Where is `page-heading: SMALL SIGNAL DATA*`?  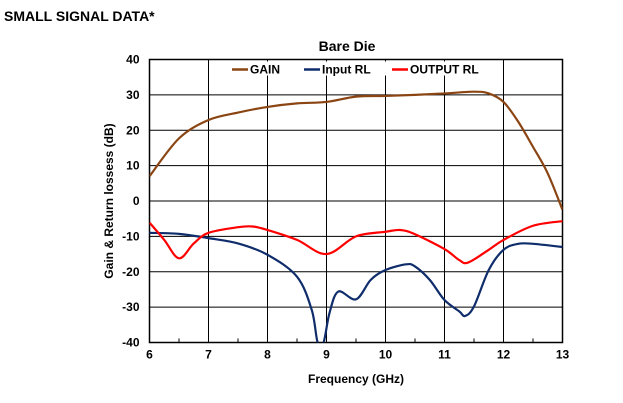
page-heading: SMALL SIGNAL DATA* is located at coordinates (79, 16).